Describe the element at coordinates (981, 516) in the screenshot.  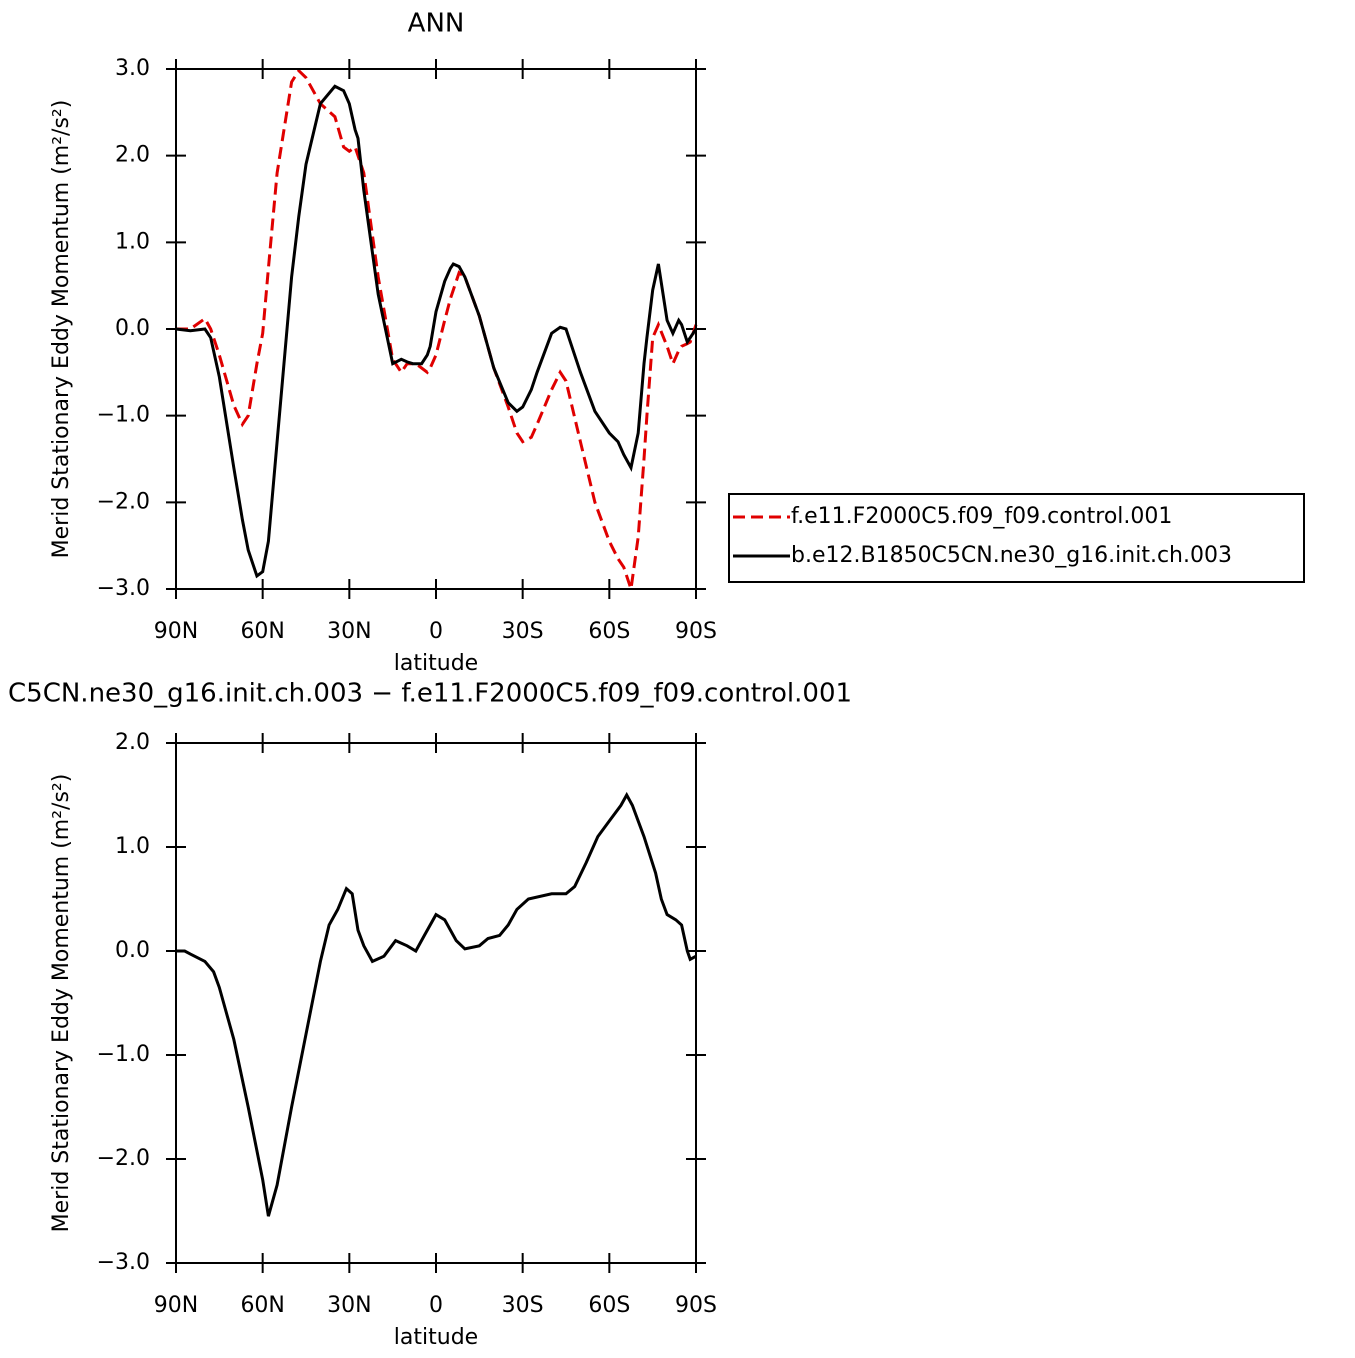
I see `legend-label: f.e11.F2000C5.f09_f09.control.001` at that location.